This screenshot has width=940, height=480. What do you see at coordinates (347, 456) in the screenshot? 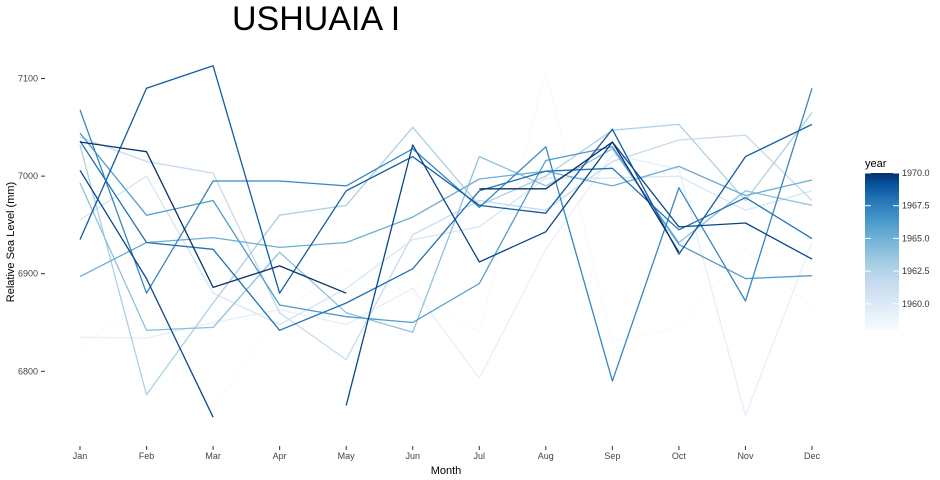
I see `x-tick-label: May` at bounding box center [347, 456].